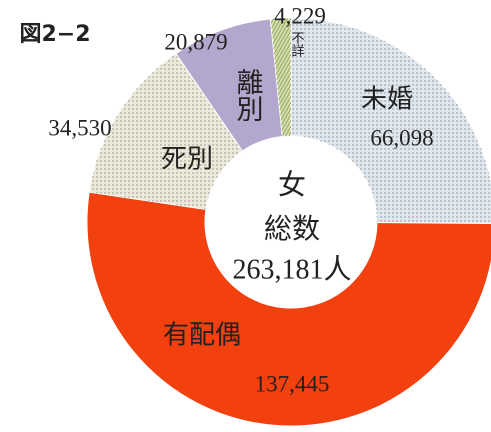  Describe the element at coordinates (292, 184) in the screenshot. I see `center-label: 女` at that location.